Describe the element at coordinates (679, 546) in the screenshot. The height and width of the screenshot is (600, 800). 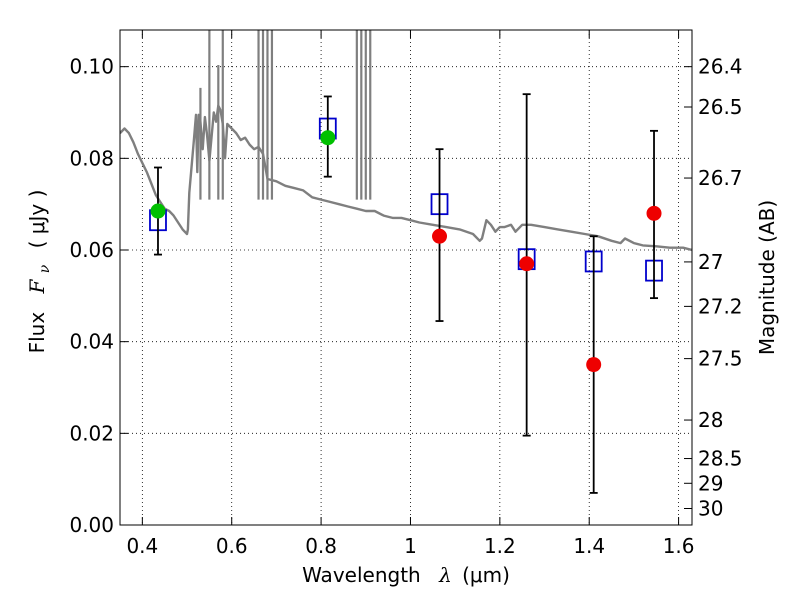
I see `x-tick-label: 1.6` at that location.